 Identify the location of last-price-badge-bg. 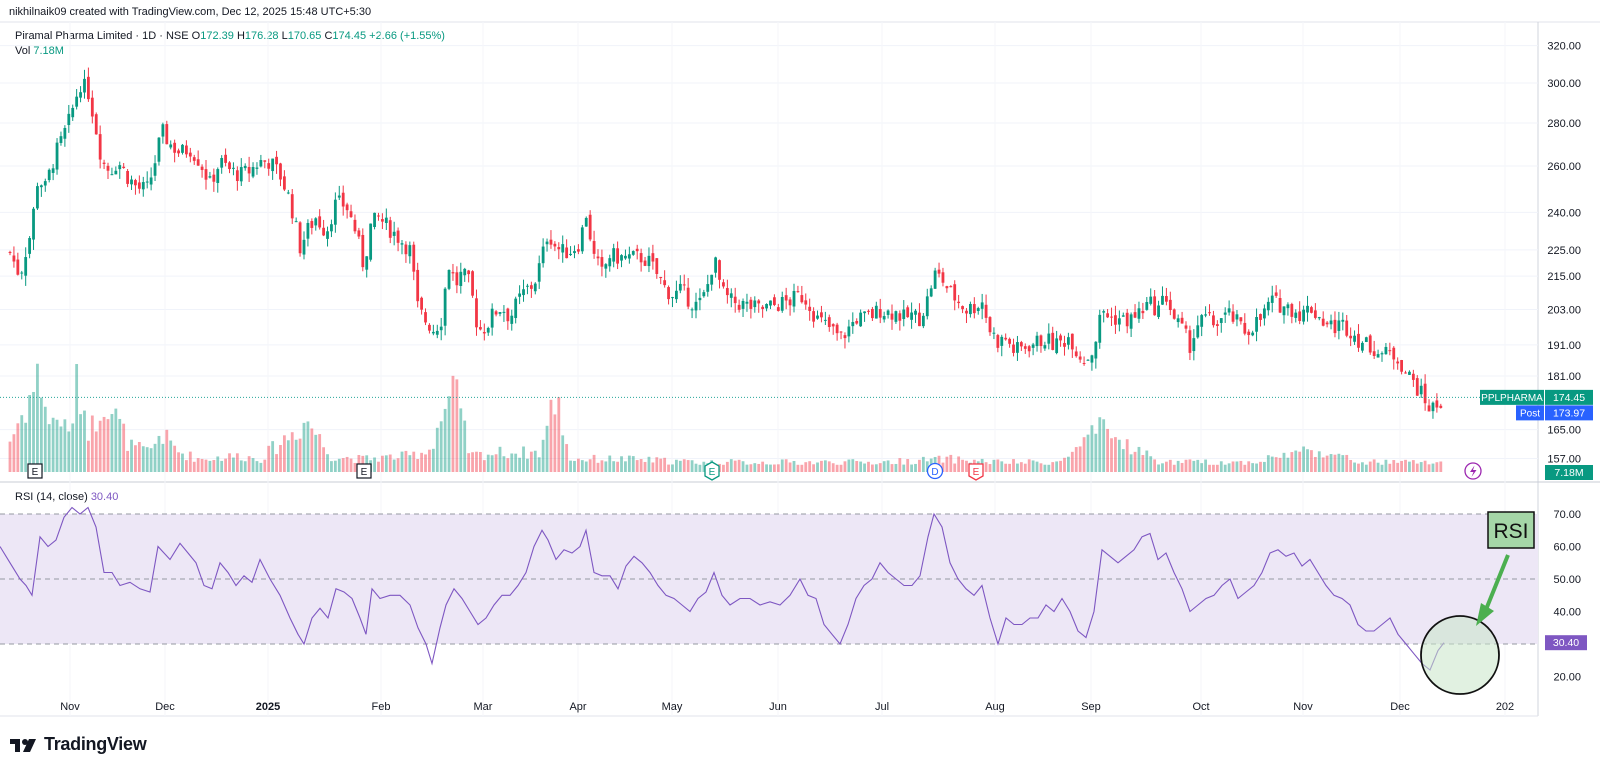
(1569, 397).